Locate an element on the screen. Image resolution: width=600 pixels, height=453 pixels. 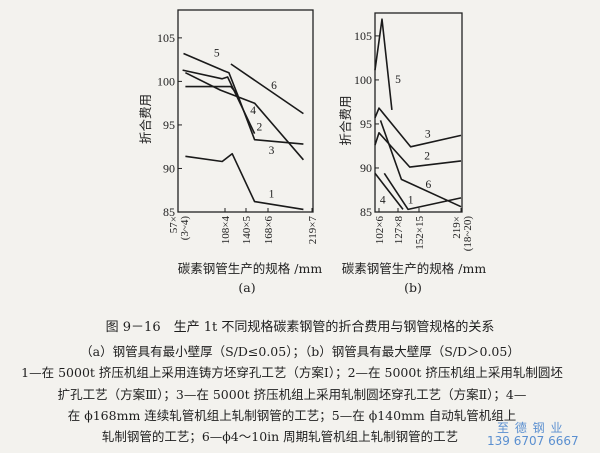
x-tick-label: 219× is located at coordinates (457, 227).